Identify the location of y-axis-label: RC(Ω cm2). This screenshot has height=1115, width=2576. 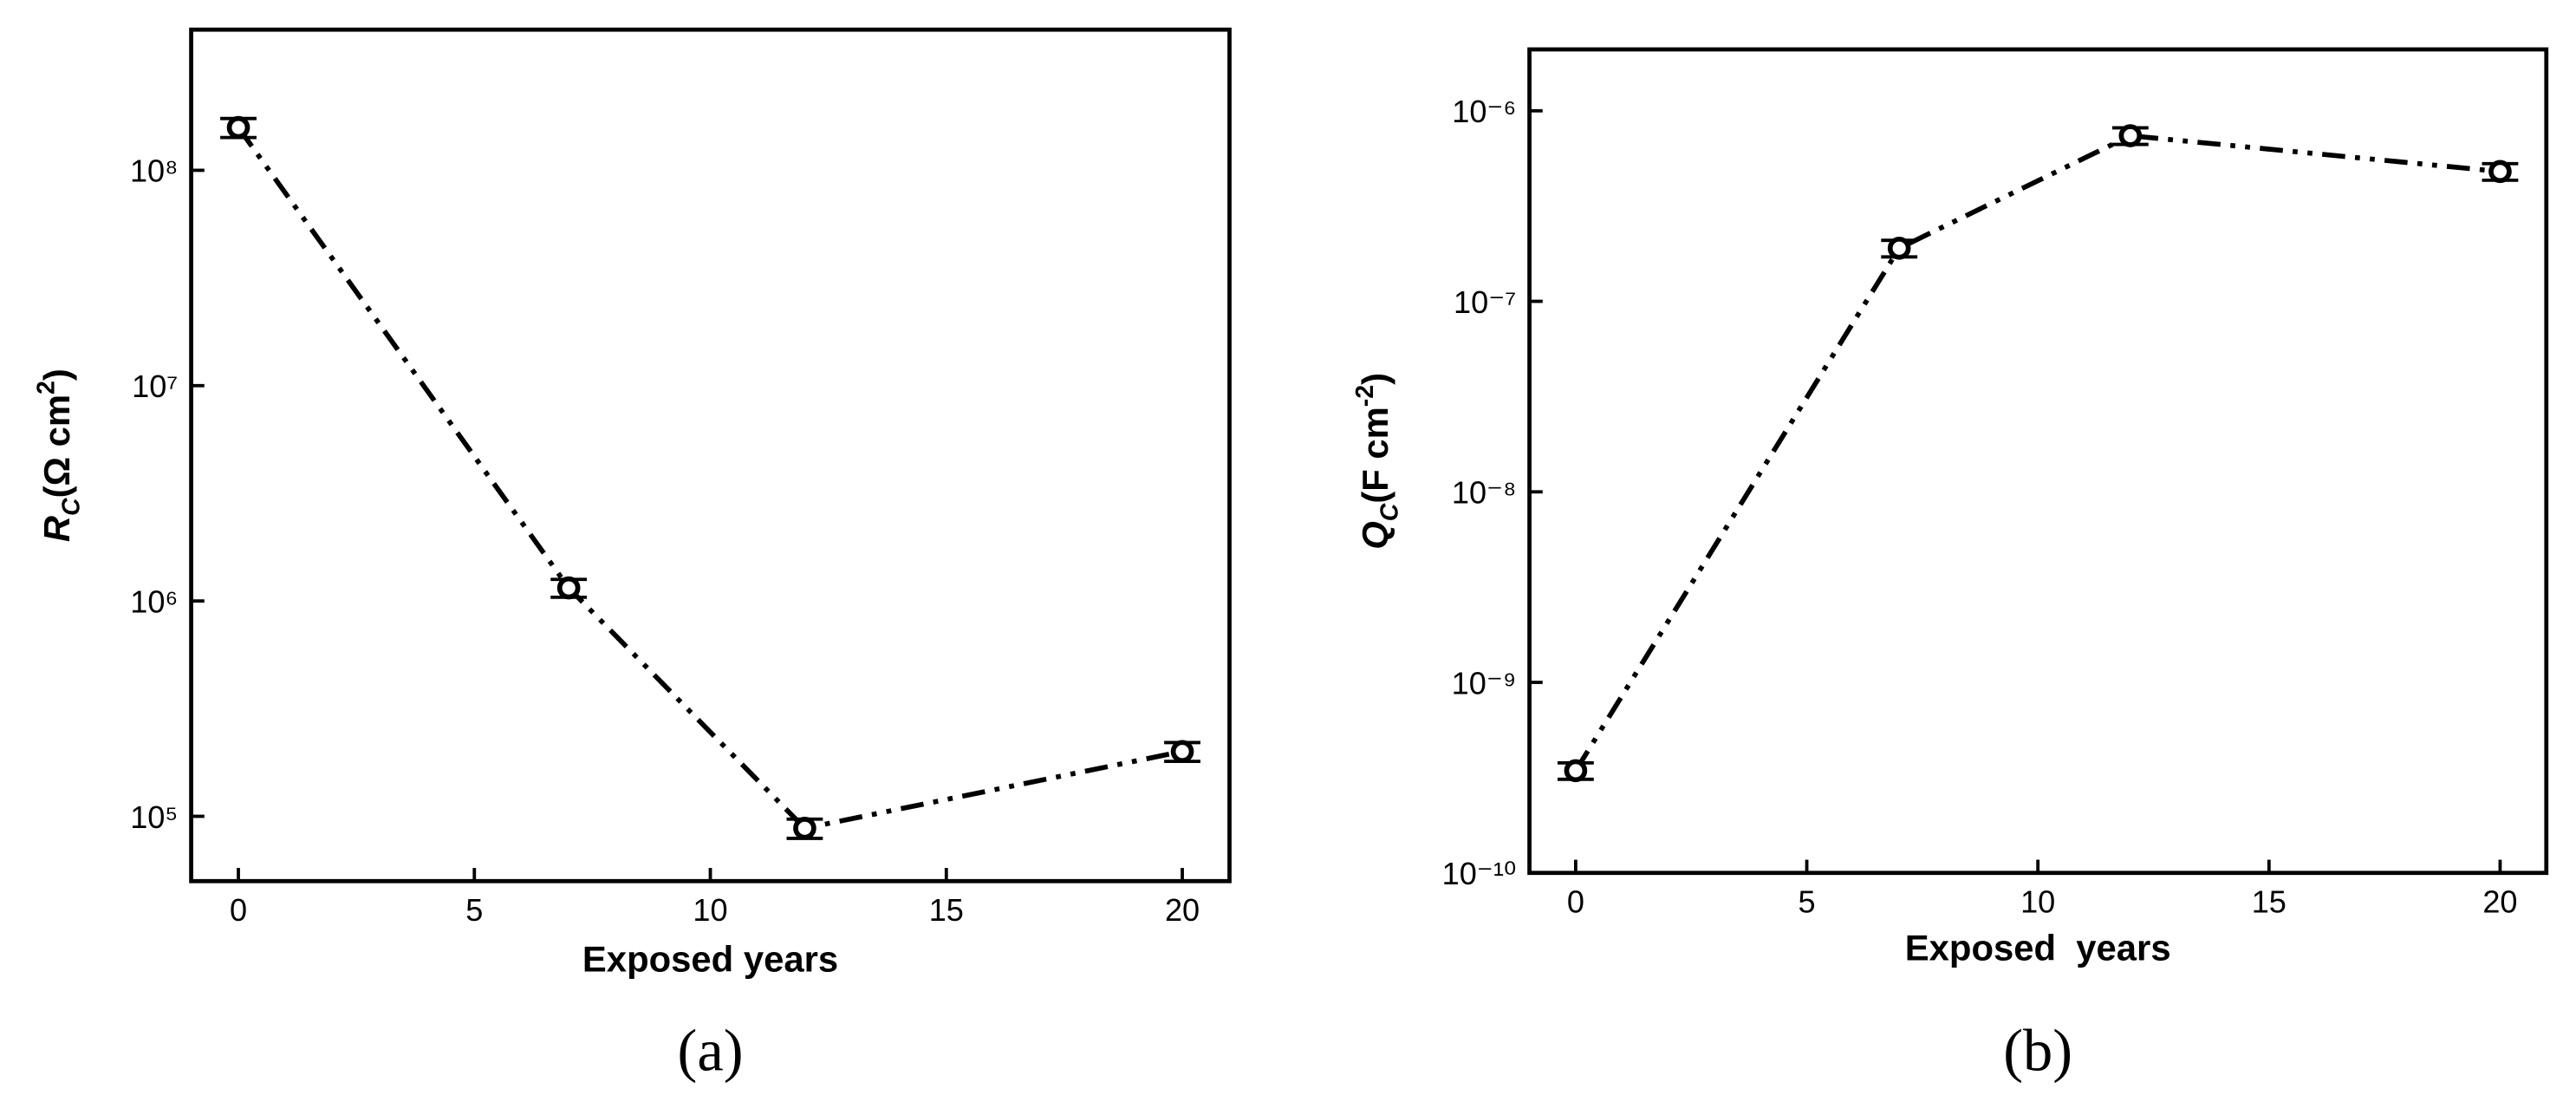
(59, 455).